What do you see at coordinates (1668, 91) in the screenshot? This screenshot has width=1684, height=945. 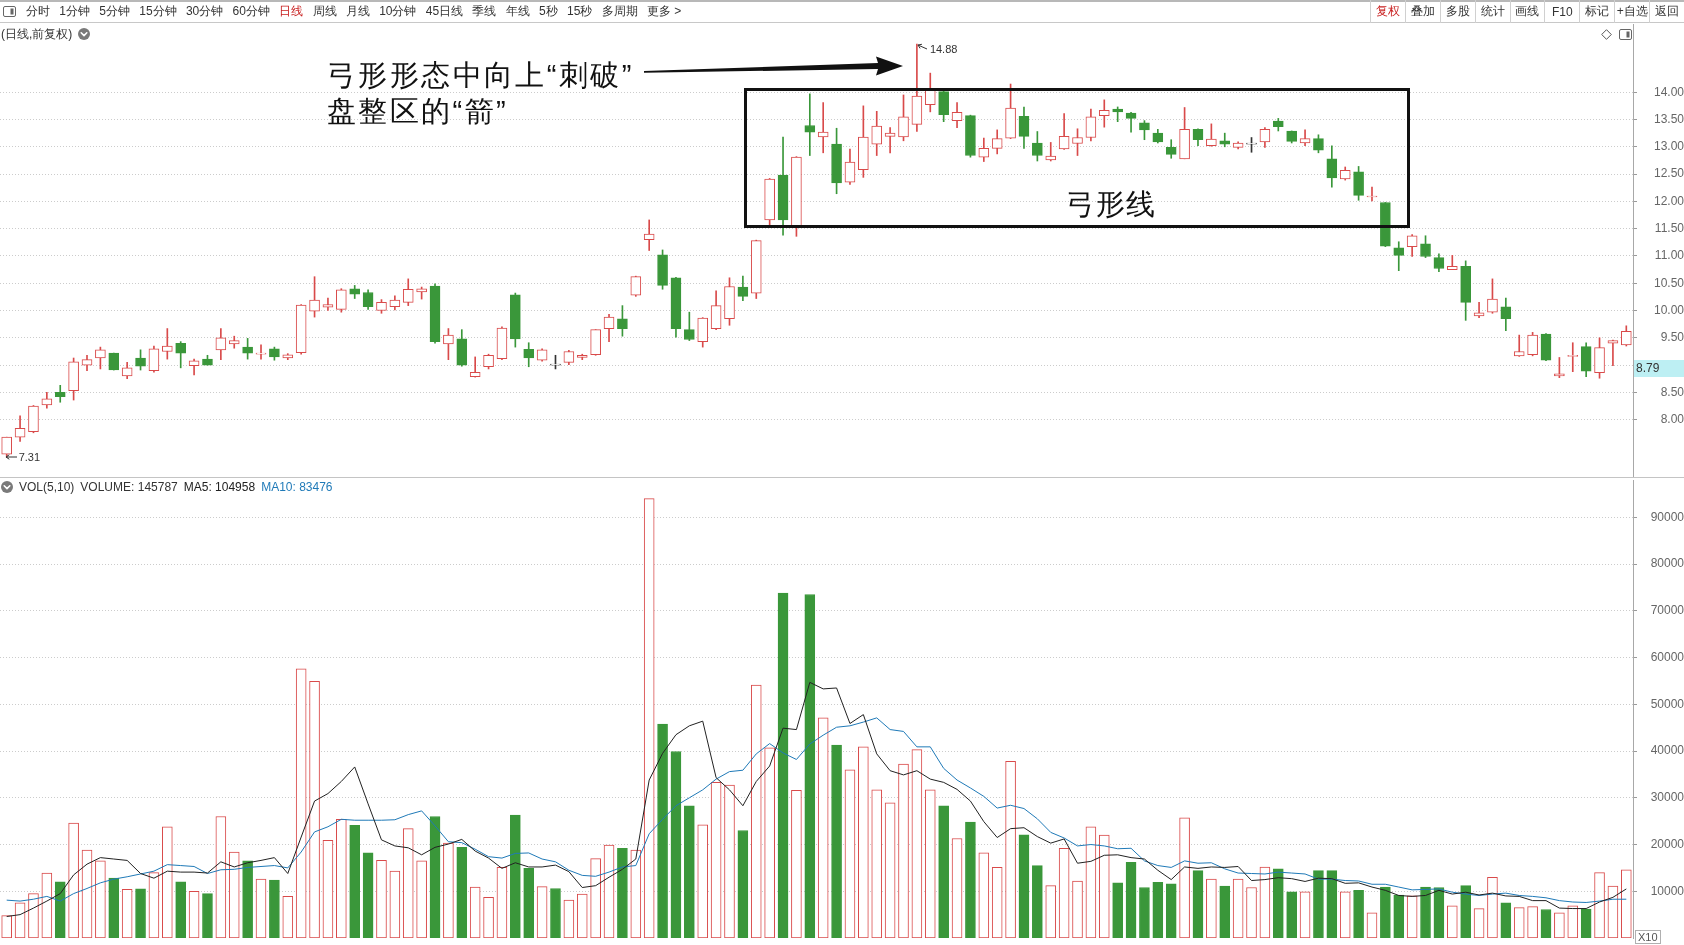 I see `y-tick-label: 14.00` at bounding box center [1668, 91].